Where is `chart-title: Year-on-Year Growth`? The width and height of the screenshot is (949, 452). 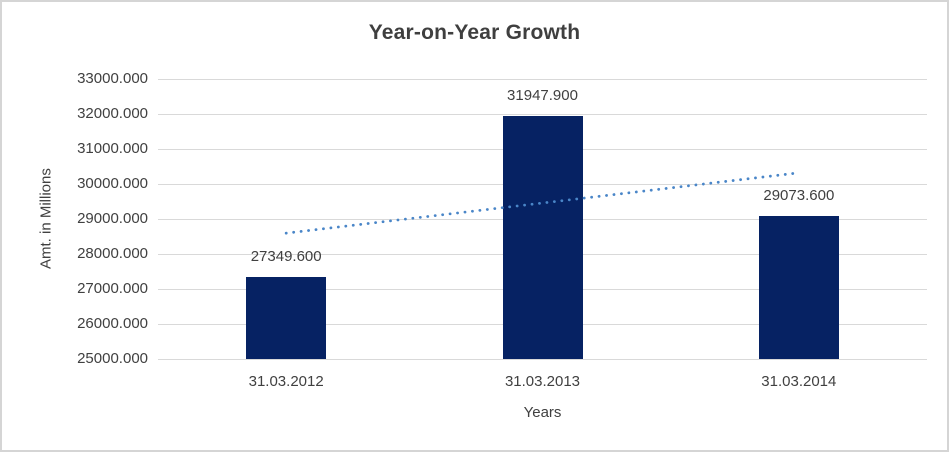 chart-title: Year-on-Year Growth is located at coordinates (474, 32).